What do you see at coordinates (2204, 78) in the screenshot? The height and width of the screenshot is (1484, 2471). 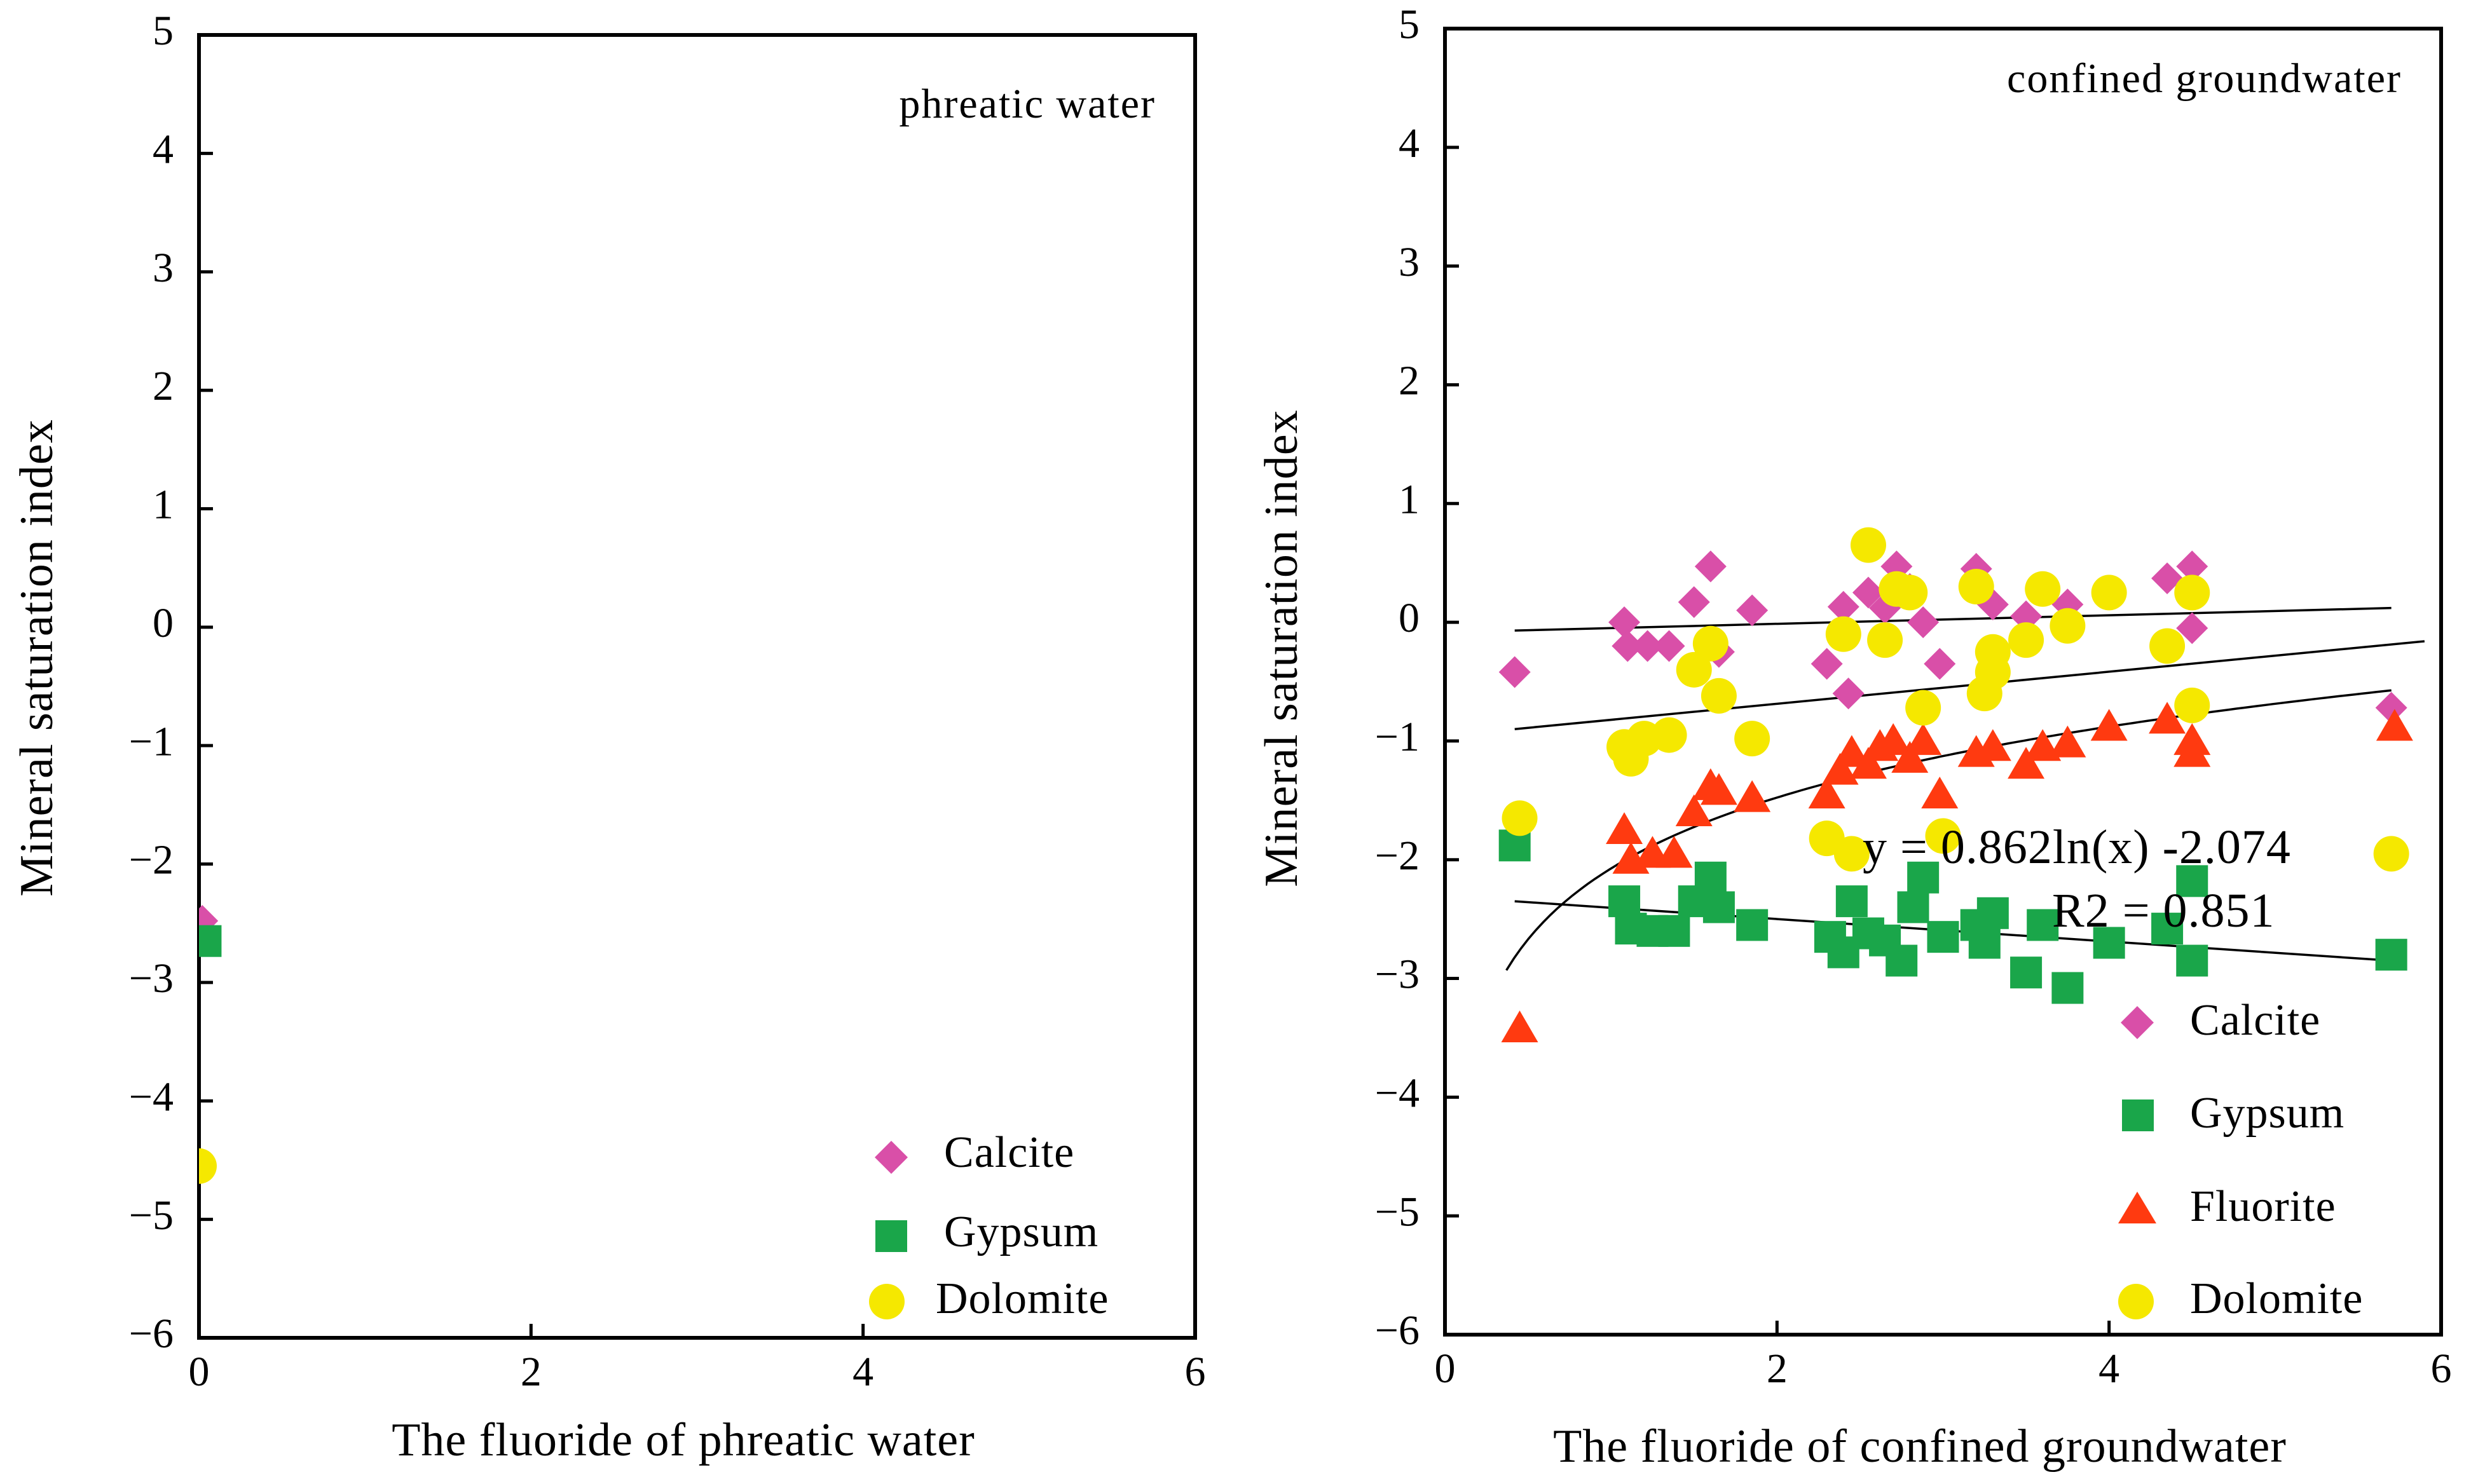 I see `right-panel-annotation: confined groundwater` at bounding box center [2204, 78].